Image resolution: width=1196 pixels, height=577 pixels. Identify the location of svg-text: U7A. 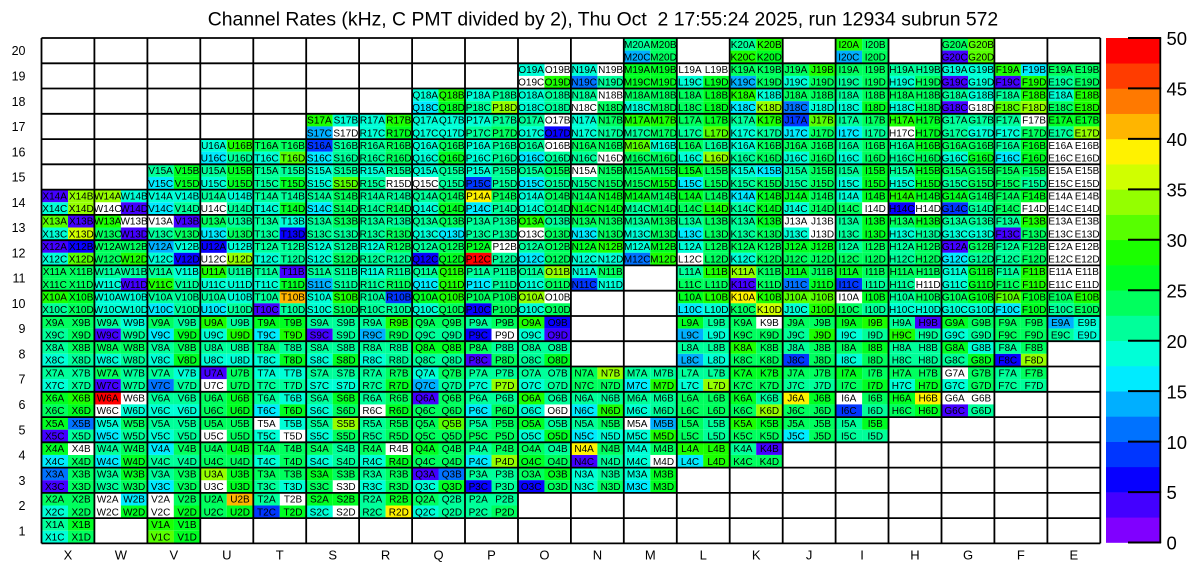
(214, 373).